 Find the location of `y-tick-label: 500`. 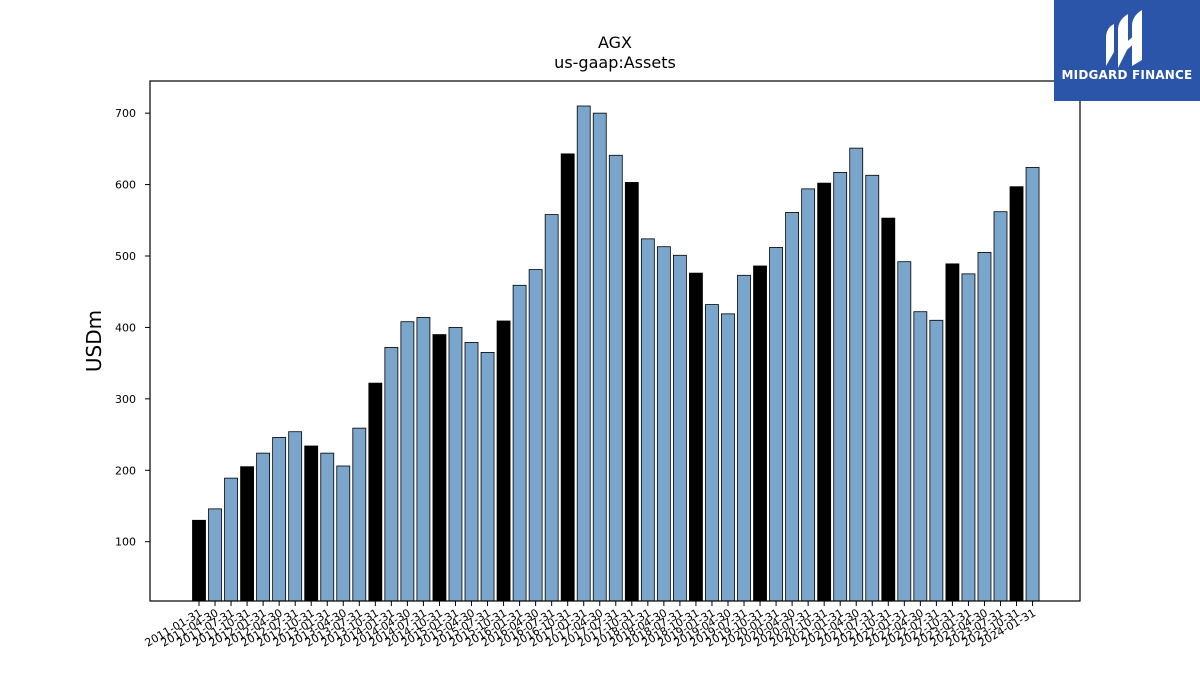

y-tick-label: 500 is located at coordinates (125, 256).